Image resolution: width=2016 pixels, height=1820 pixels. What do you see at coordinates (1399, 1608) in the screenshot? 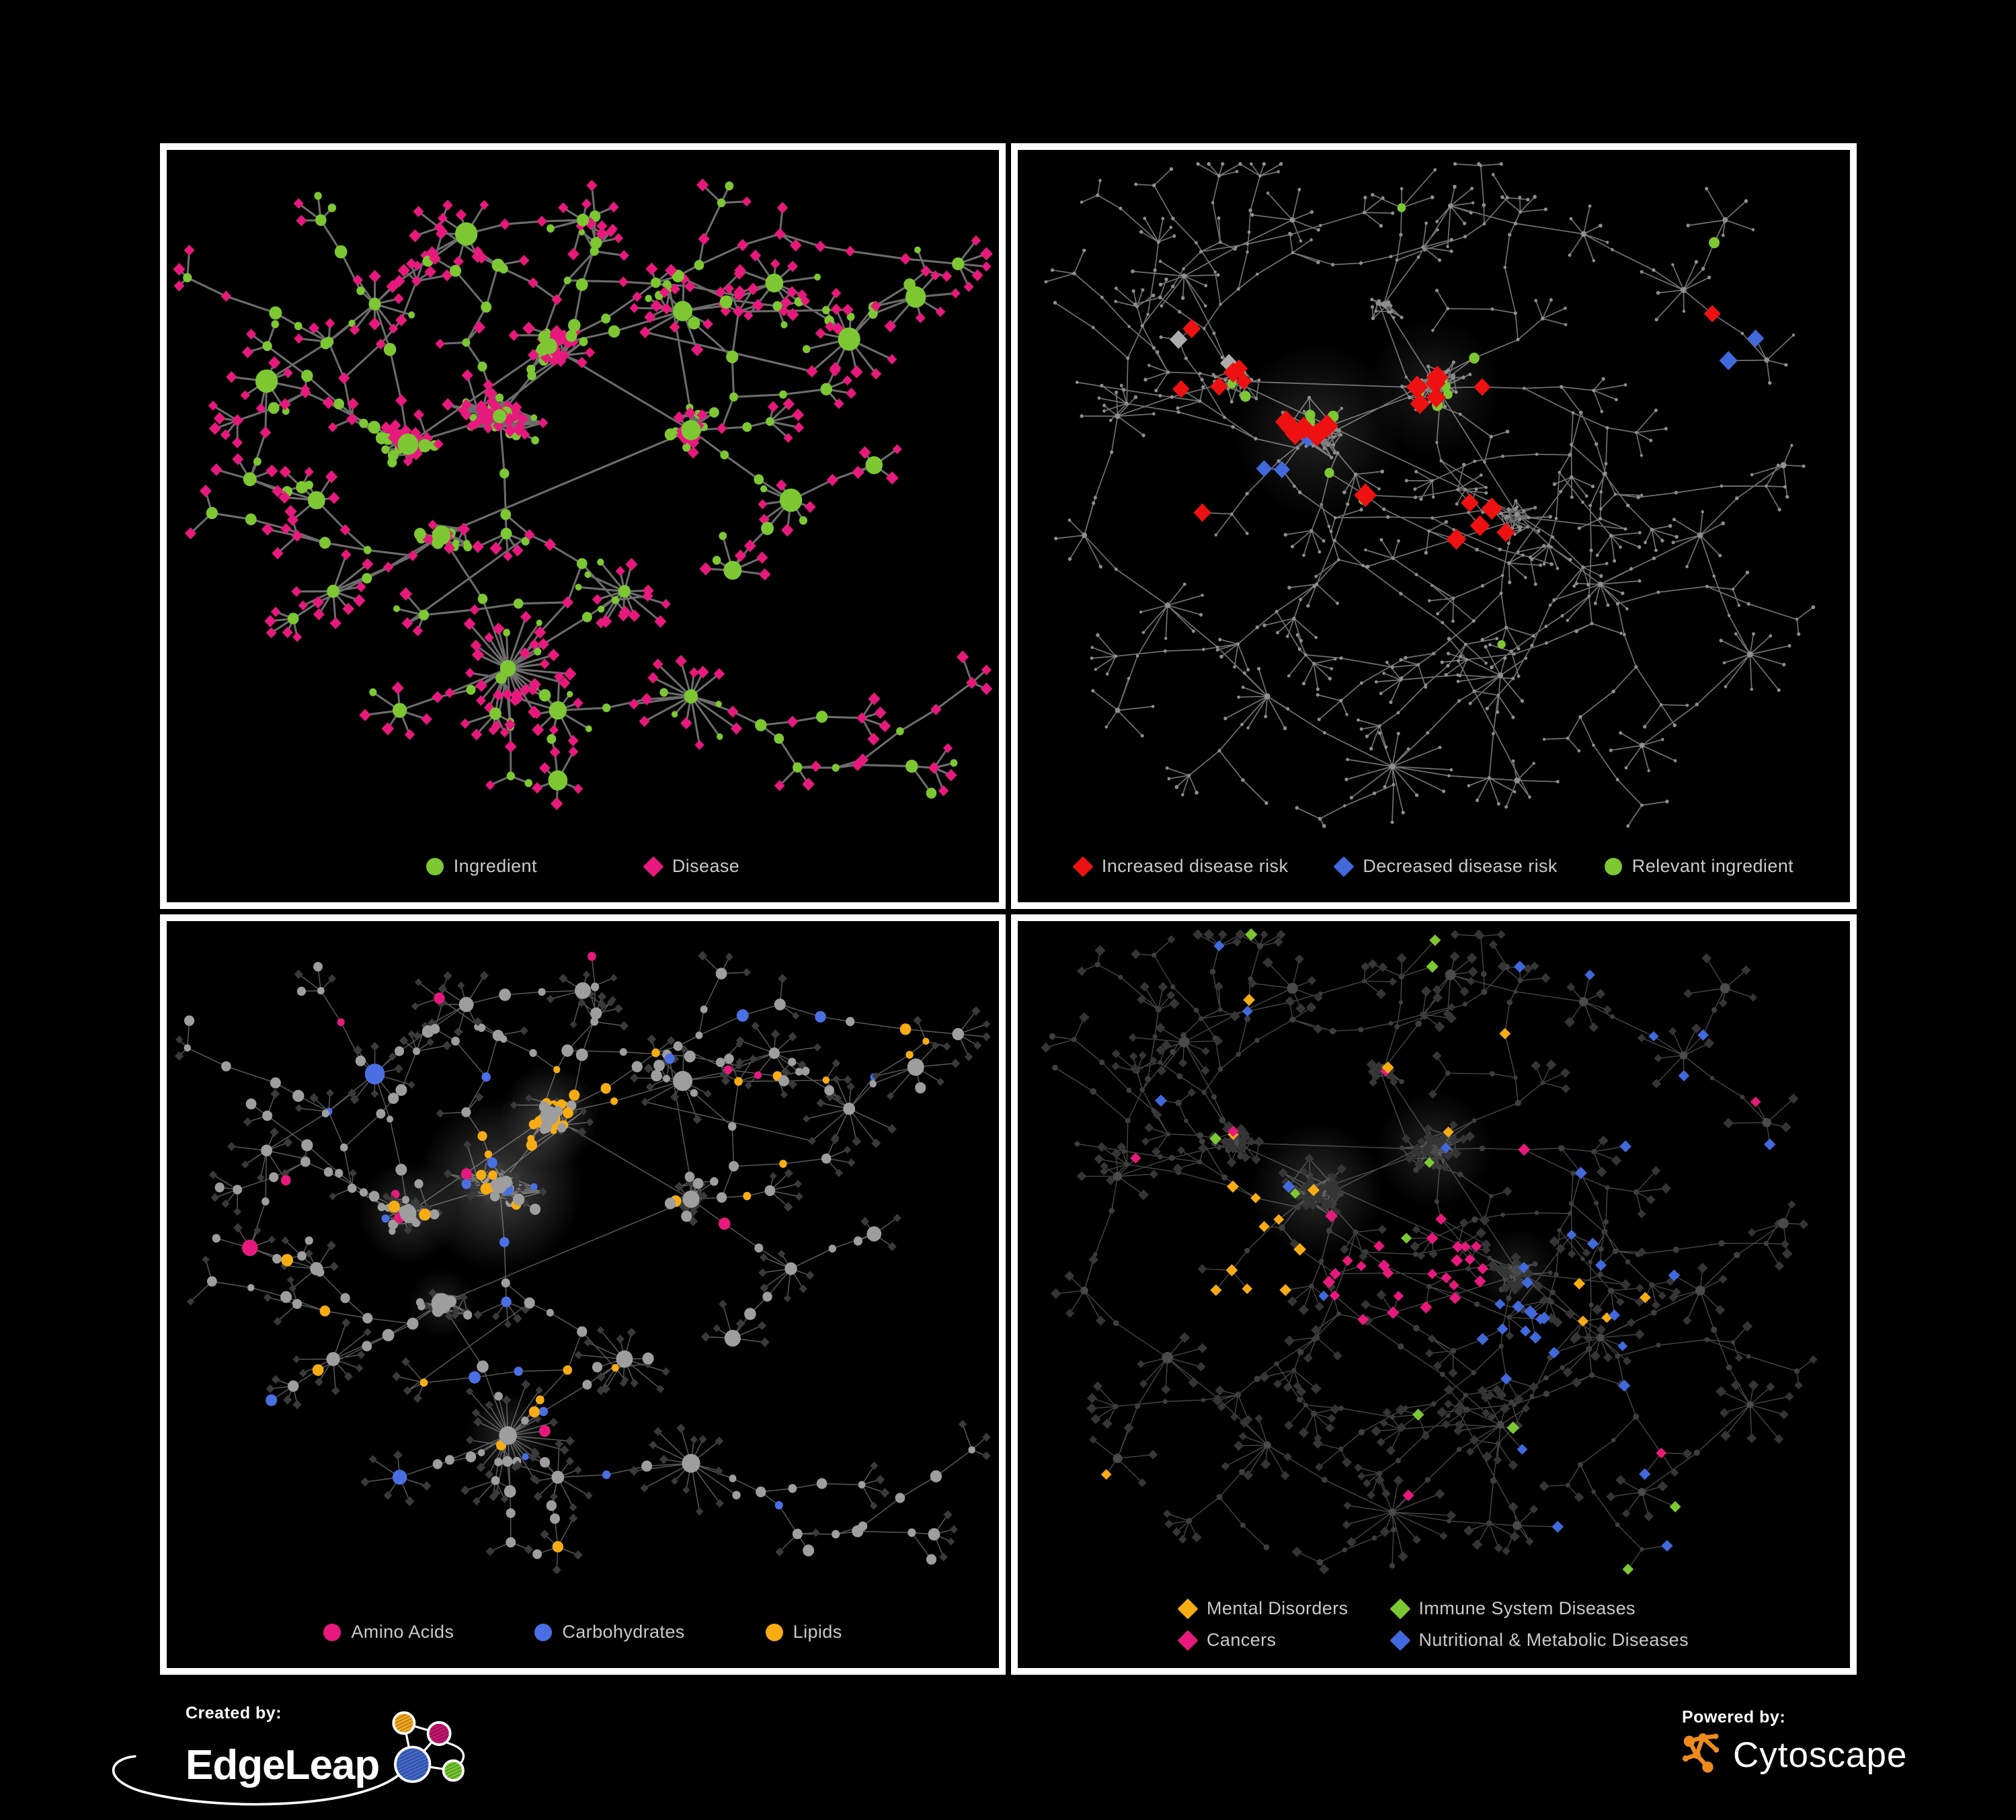
I see `immune-diseases-diamond-icon` at bounding box center [1399, 1608].